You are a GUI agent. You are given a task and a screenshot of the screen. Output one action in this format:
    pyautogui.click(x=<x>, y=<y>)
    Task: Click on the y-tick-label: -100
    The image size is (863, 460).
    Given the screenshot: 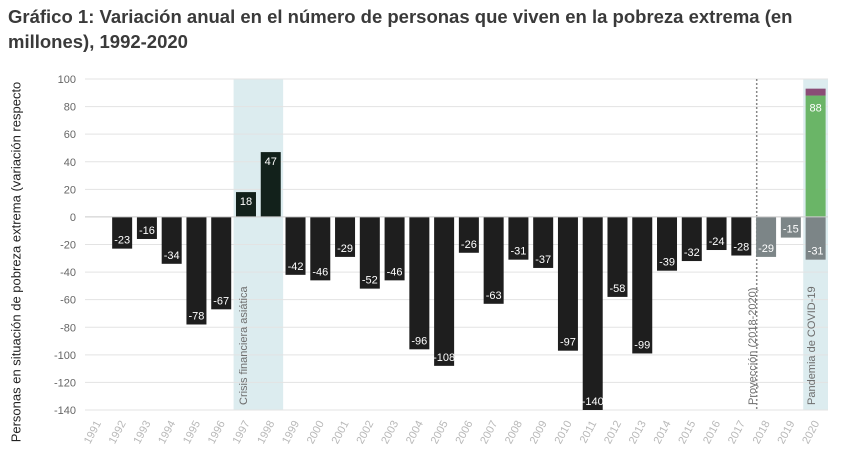 What is the action you would take?
    pyautogui.click(x=65, y=356)
    